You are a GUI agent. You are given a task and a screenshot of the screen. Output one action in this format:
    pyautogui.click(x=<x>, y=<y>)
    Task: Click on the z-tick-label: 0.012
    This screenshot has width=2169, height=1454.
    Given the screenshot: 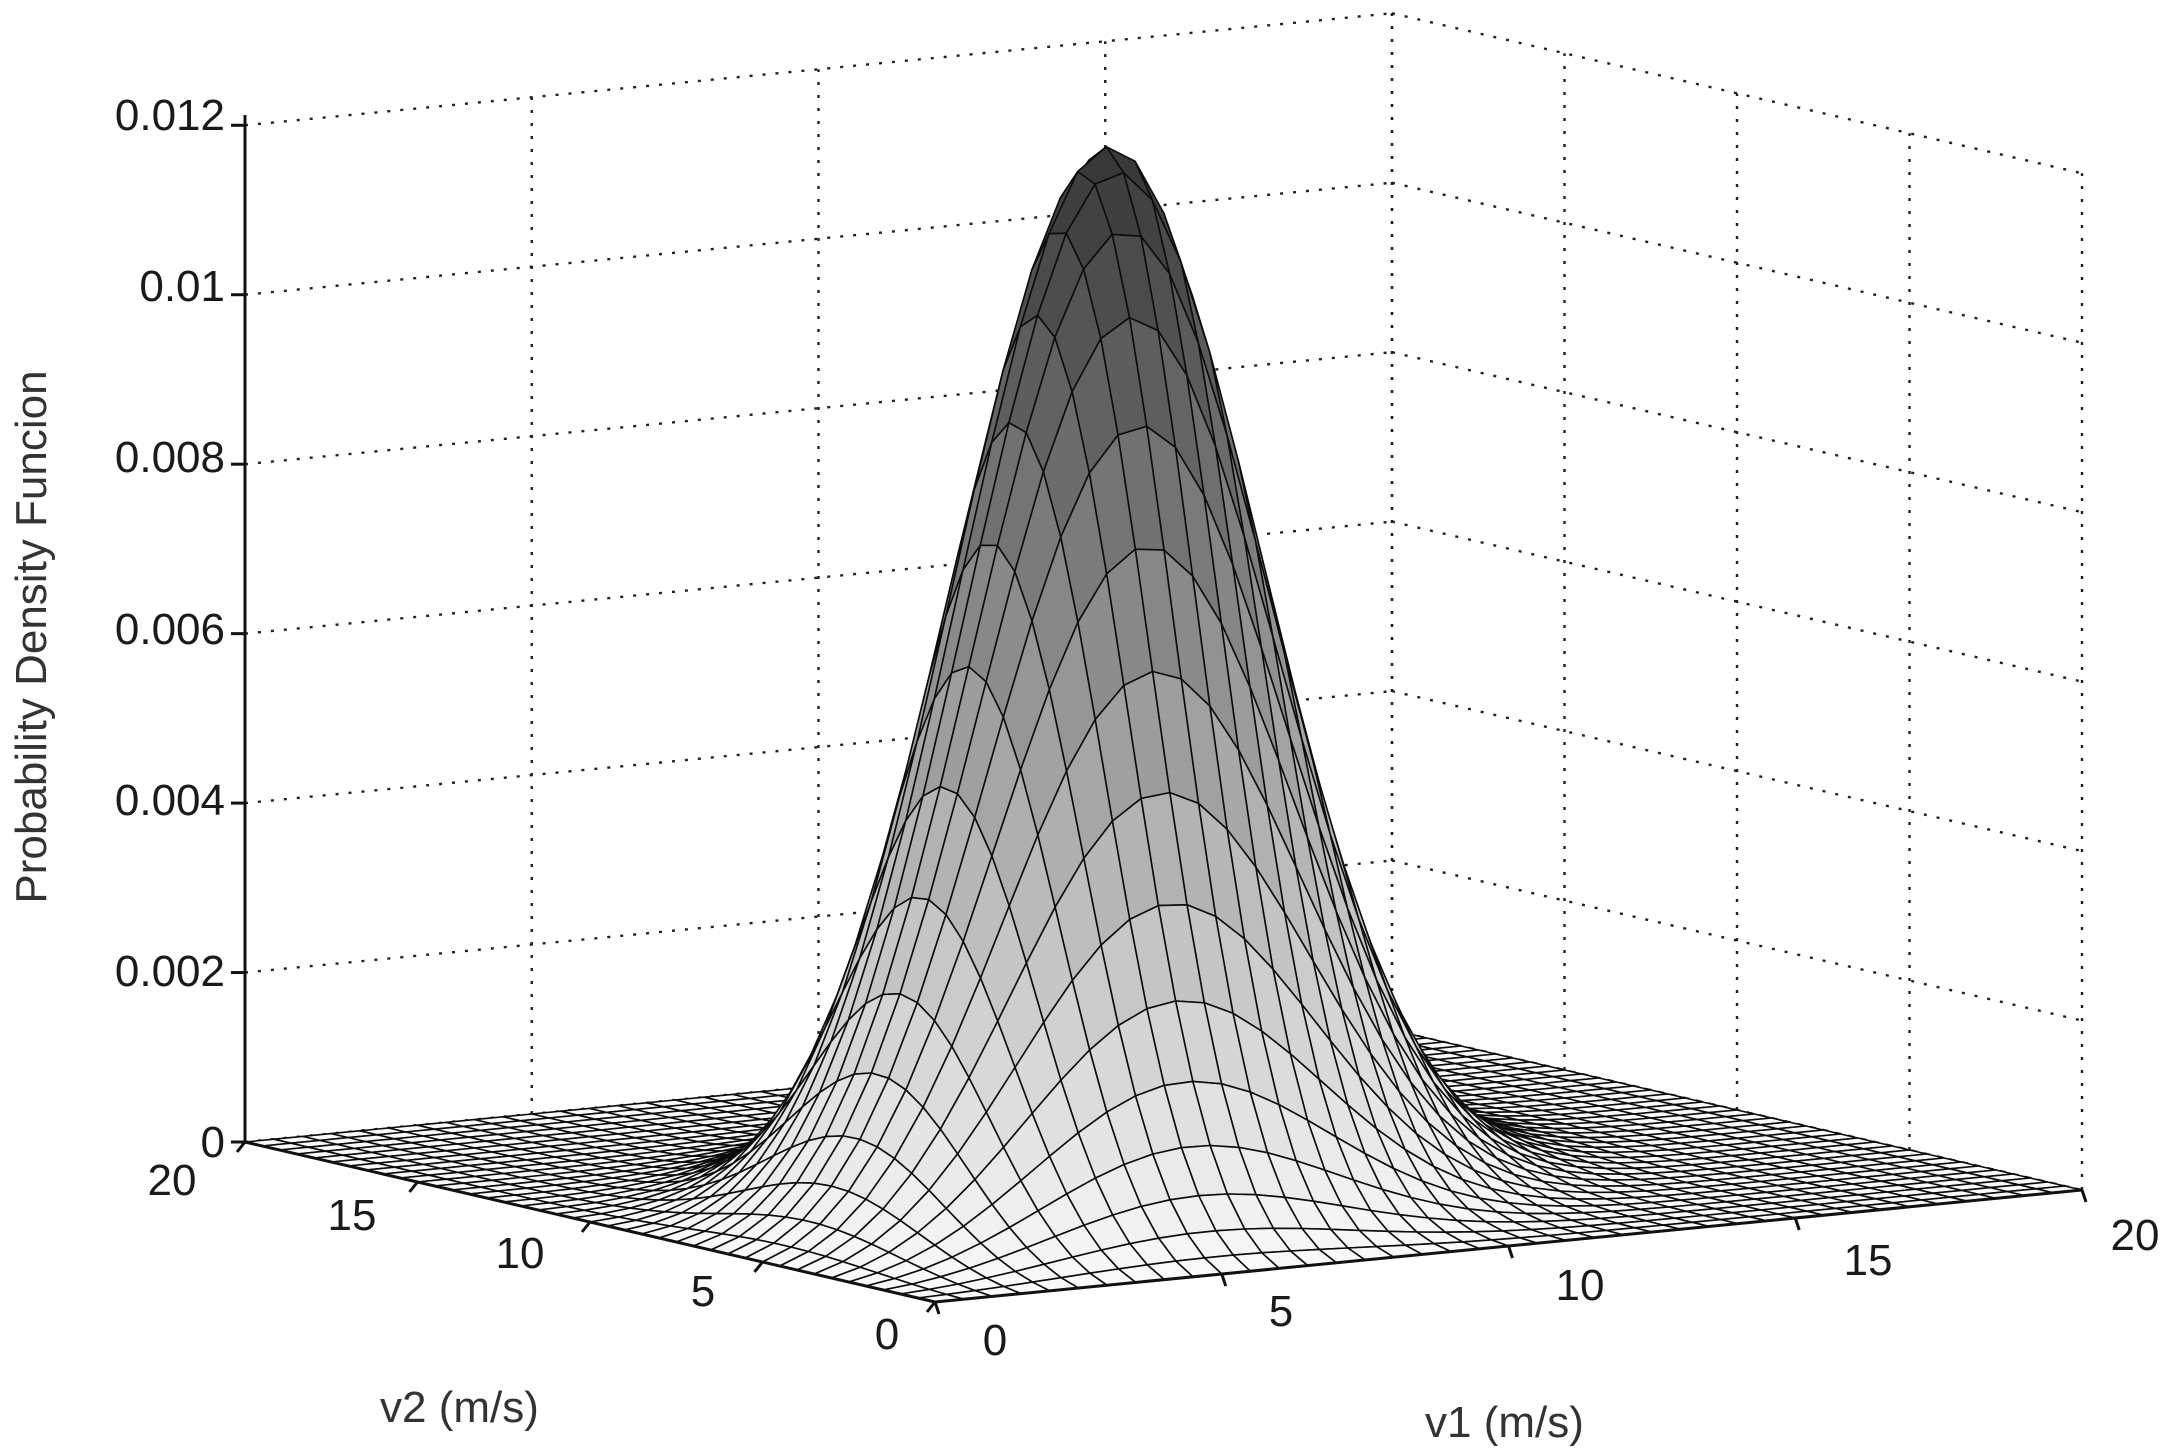 What is the action you would take?
    pyautogui.click(x=170, y=115)
    